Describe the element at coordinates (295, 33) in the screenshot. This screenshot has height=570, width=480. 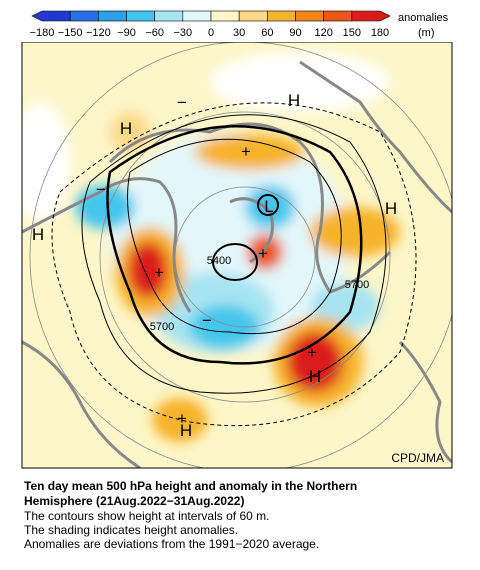
I see `colorbar-tick-label: 90` at that location.